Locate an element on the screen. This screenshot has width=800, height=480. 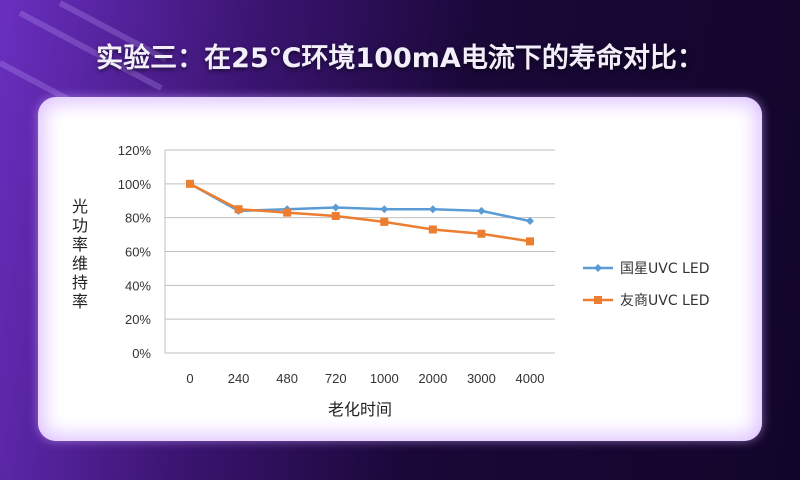
legend-label: 友商UVC LED is located at coordinates (664, 301).